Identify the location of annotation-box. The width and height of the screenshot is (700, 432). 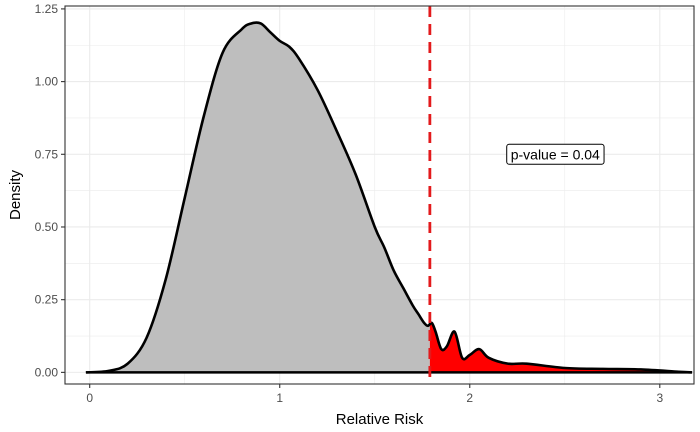
(555, 154).